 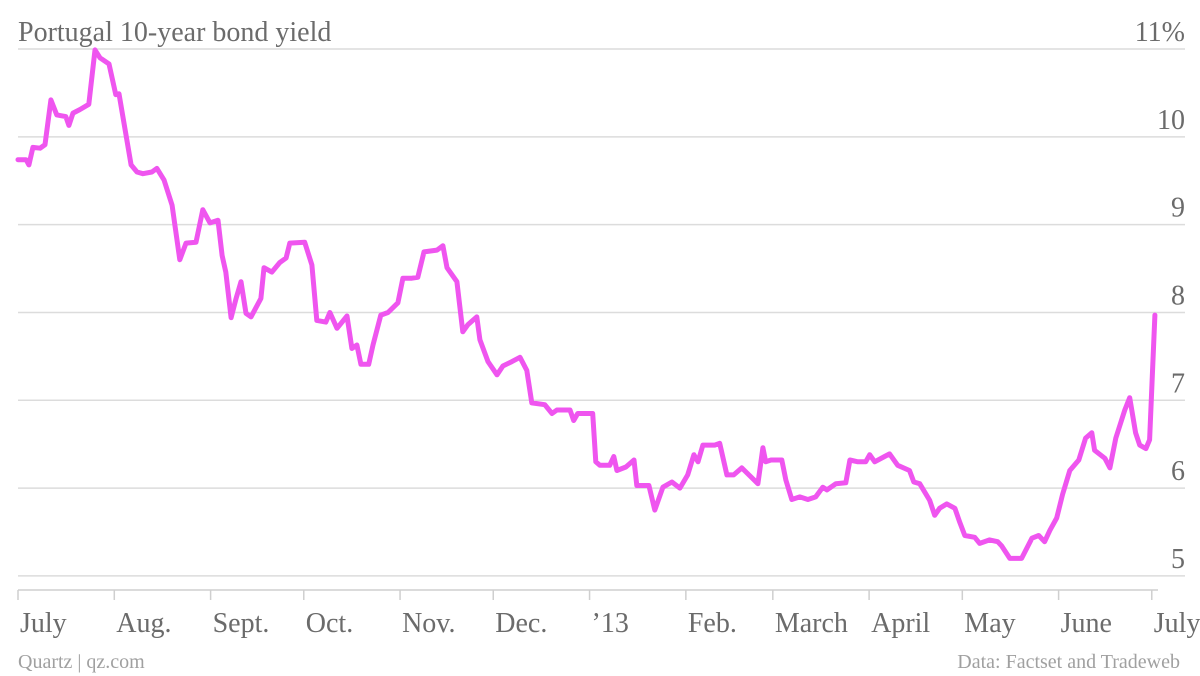 What do you see at coordinates (1086, 623) in the screenshot?
I see `x-tick-label: June` at bounding box center [1086, 623].